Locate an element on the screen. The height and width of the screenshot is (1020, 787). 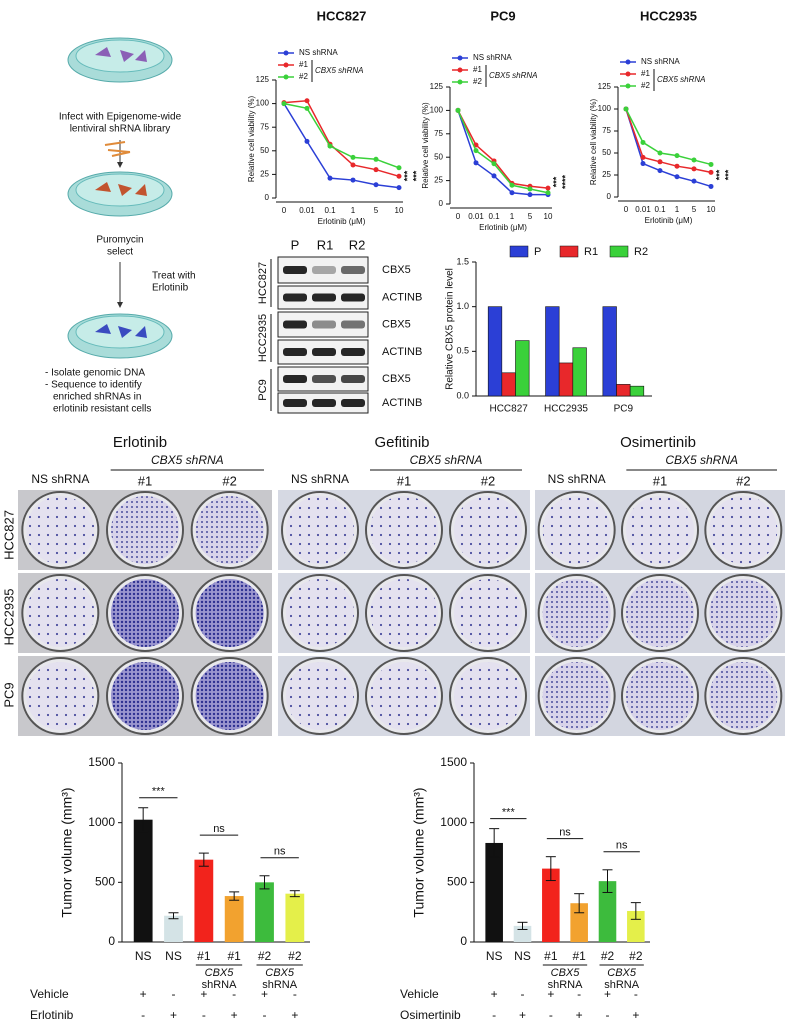
lane-label: R2 is located at coordinates (357, 244).